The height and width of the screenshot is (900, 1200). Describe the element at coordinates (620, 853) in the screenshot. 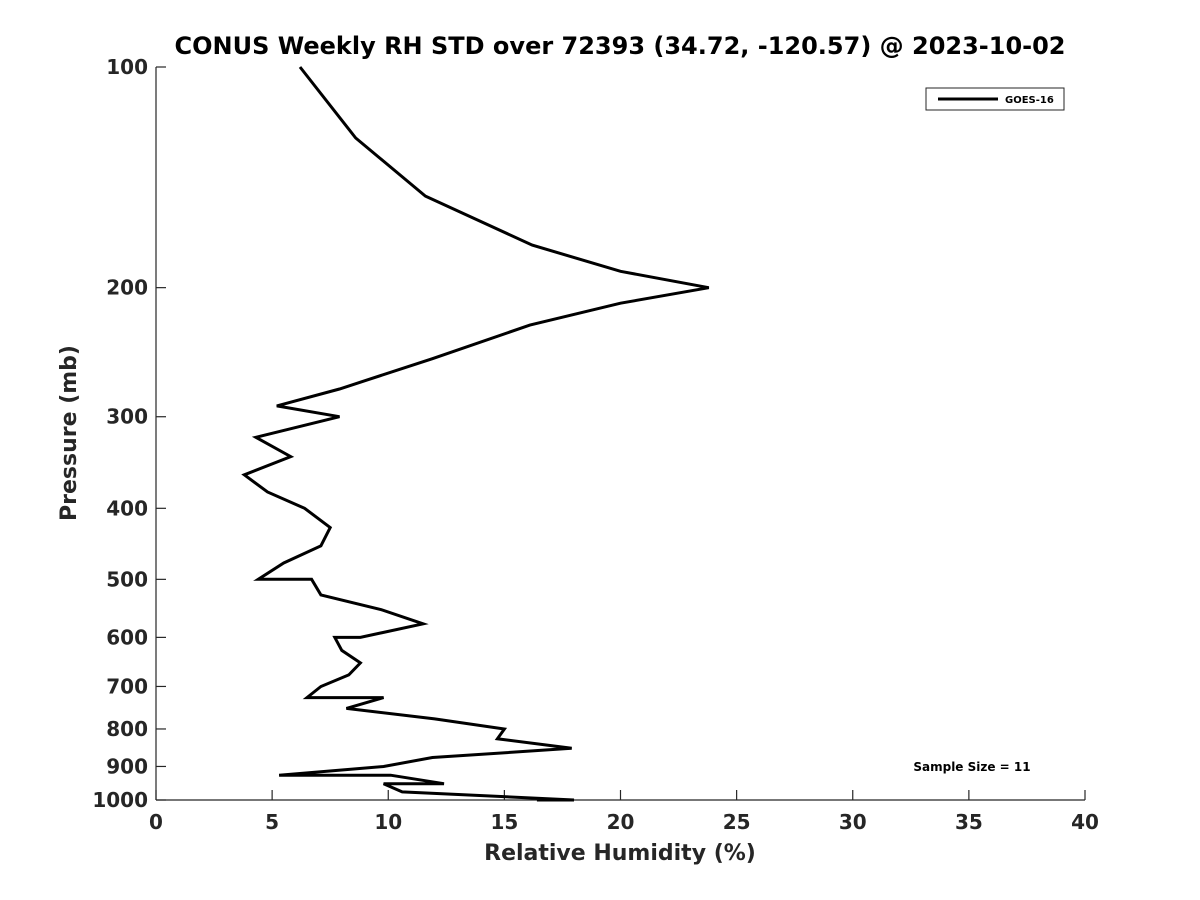

I see `x-axis-label: Relative Humidity (%)` at that location.